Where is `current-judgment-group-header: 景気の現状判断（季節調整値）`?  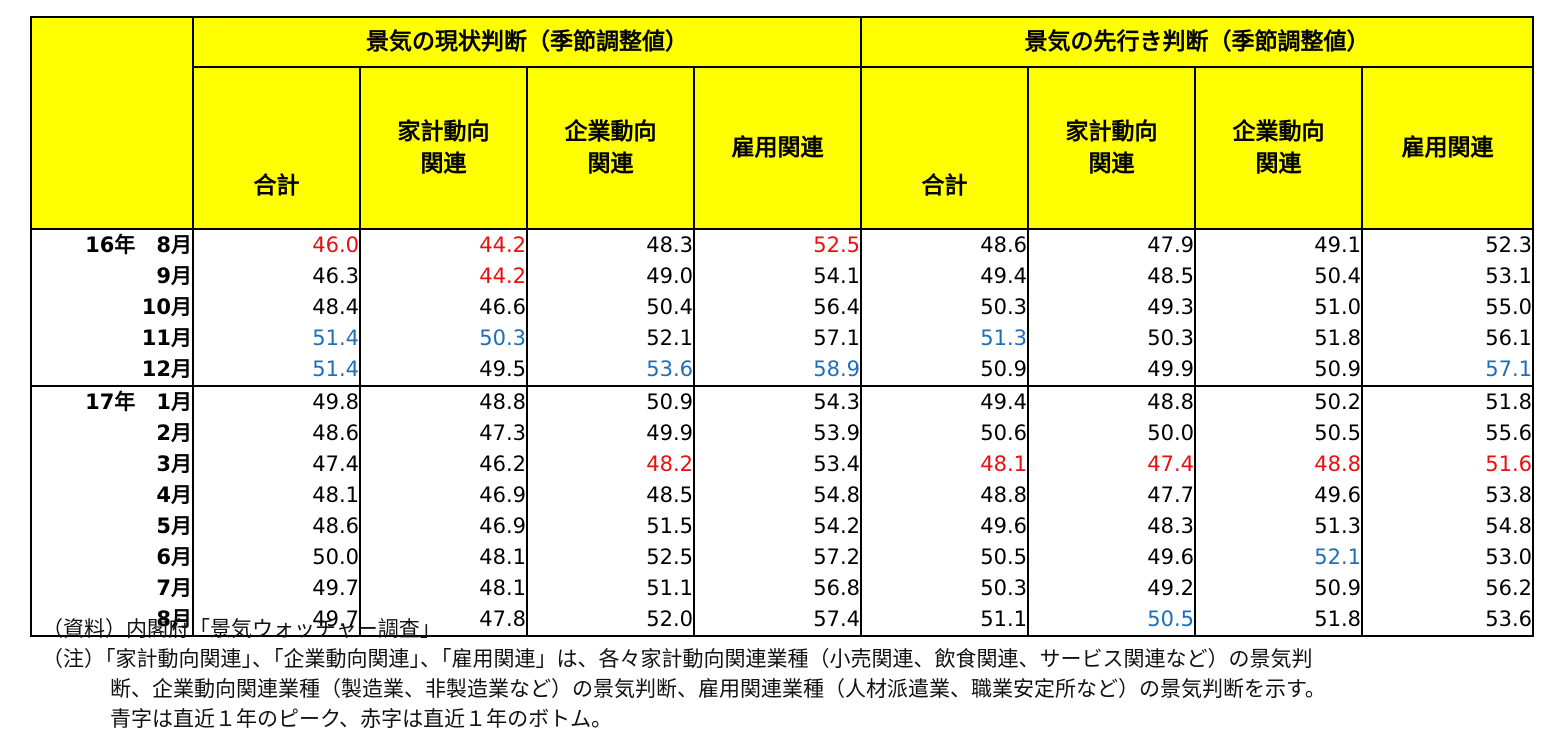
current-judgment-group-header: 景気の現状判断（季節調整値） is located at coordinates (527, 42).